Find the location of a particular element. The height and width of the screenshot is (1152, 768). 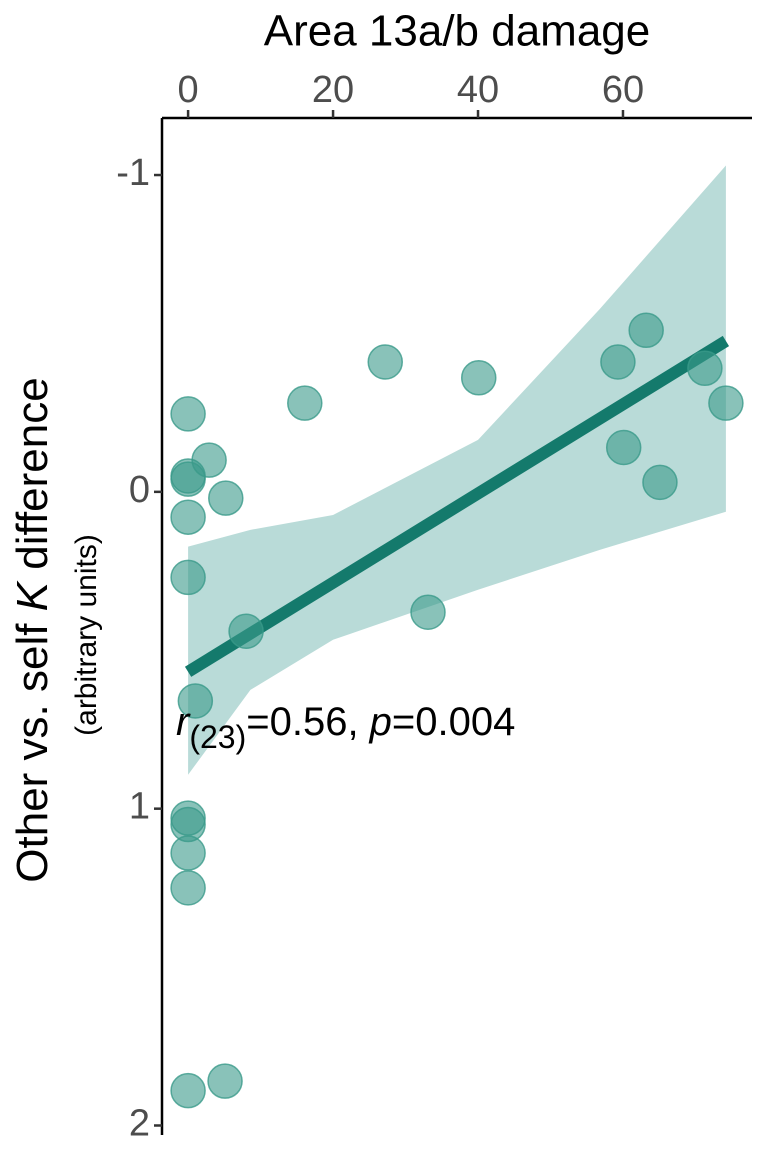

annotation-part: r is located at coordinates (183, 722).